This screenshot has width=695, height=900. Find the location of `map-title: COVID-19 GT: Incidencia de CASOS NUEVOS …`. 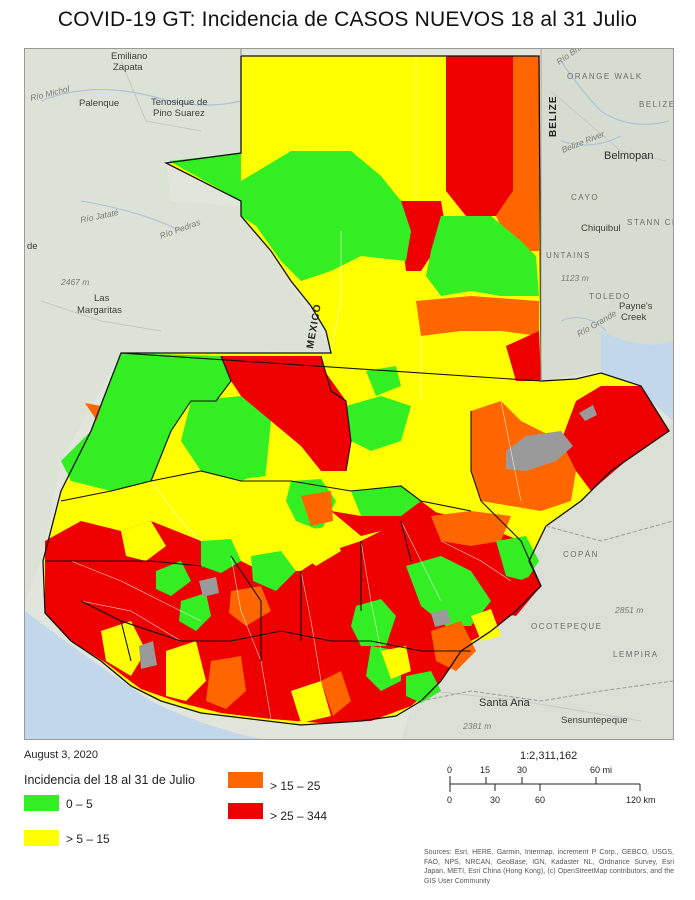

map-title: COVID-19 GT: Incidencia de CASOS NUEVOS … is located at coordinates (347, 19).